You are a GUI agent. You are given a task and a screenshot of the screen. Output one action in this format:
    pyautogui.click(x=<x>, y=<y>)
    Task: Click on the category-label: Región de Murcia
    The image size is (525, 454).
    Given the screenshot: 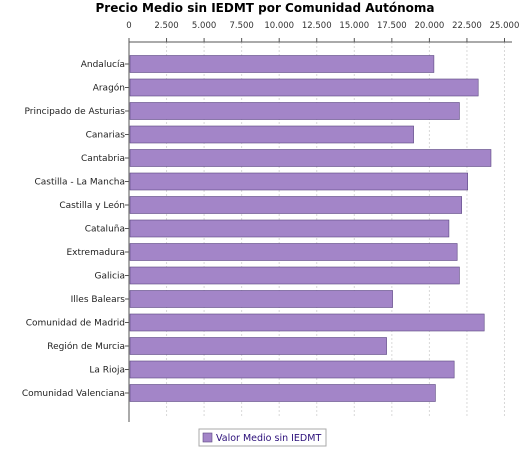 What is the action you would take?
    pyautogui.click(x=86, y=346)
    